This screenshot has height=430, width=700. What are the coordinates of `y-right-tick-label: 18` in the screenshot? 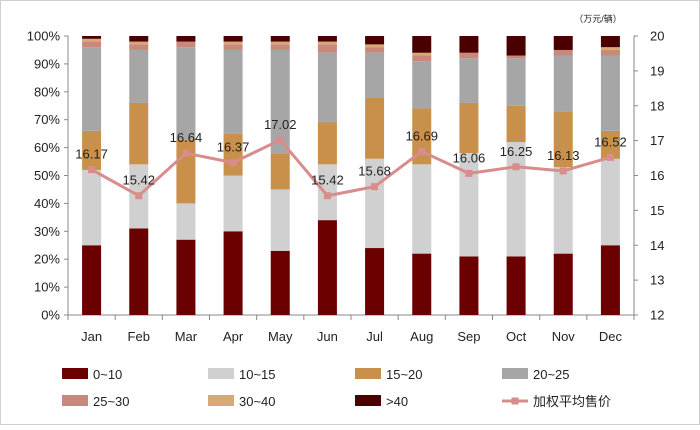 It's located at (657, 105).